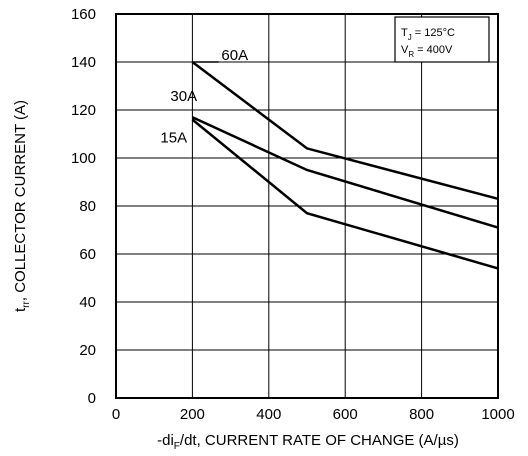  I want to click on y-tick-label: 40, so click(87, 302).